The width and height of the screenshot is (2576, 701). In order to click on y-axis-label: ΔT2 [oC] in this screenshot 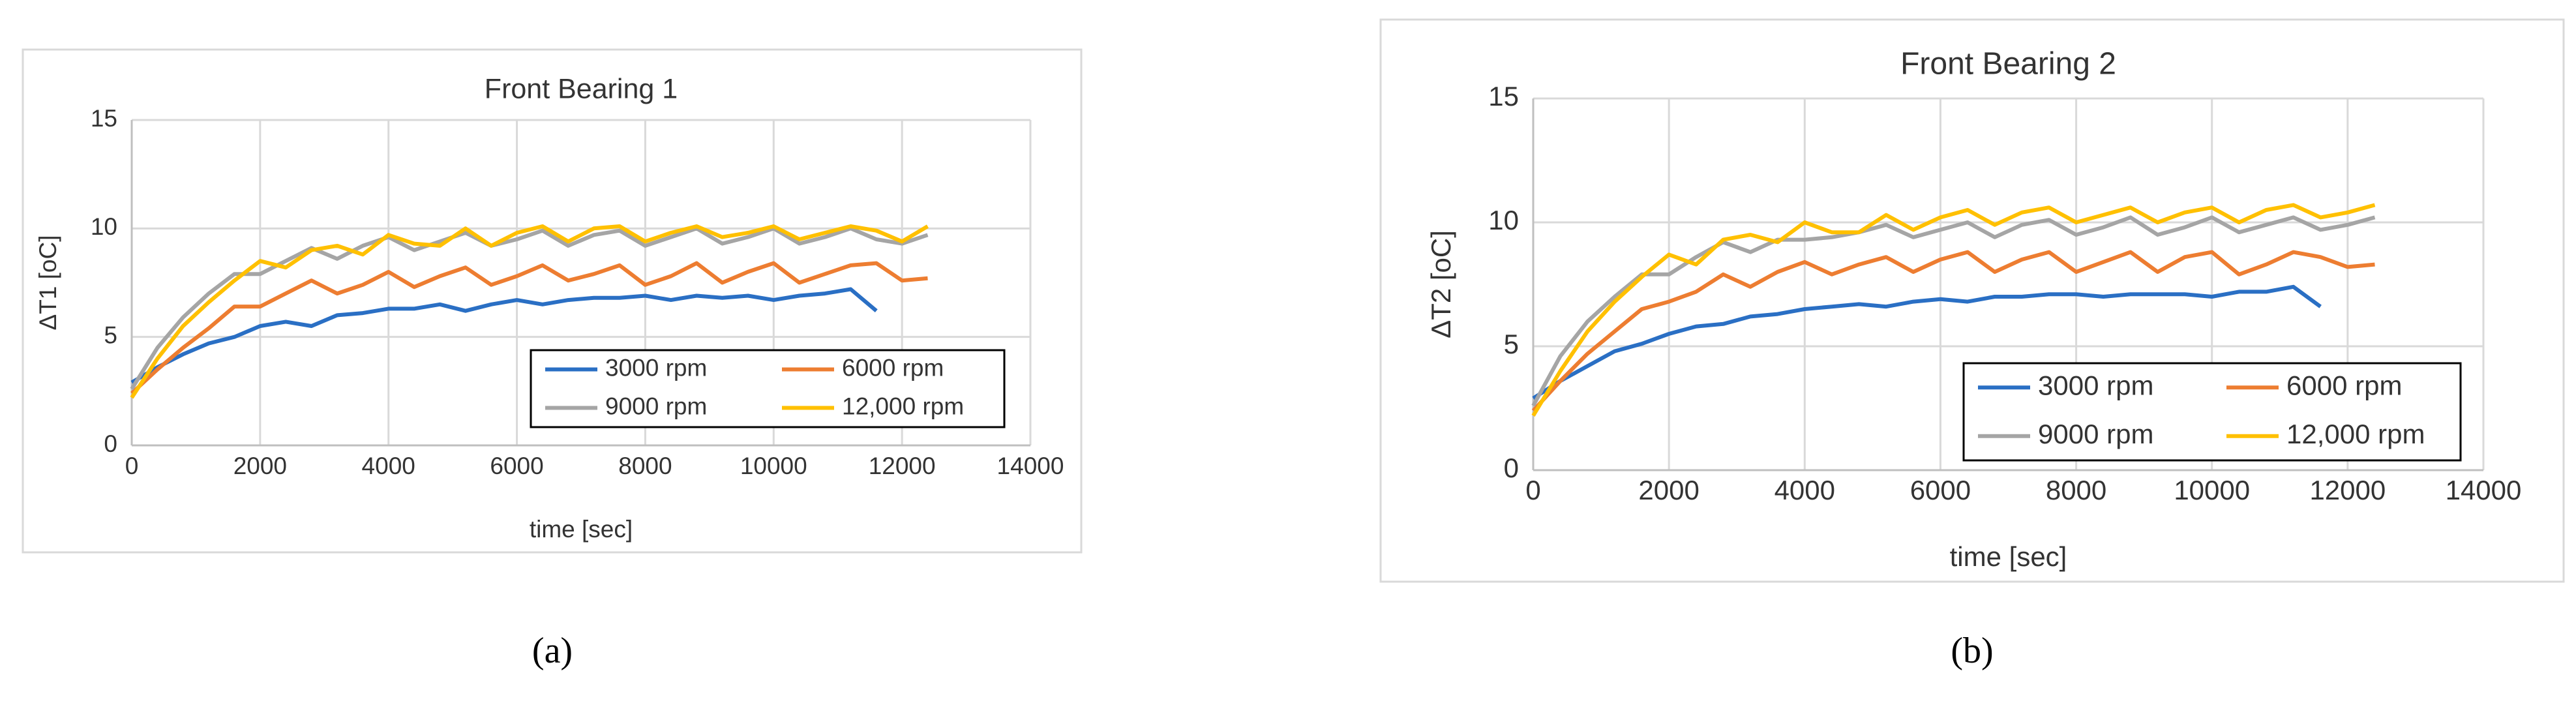, I will do `click(1441, 284)`.